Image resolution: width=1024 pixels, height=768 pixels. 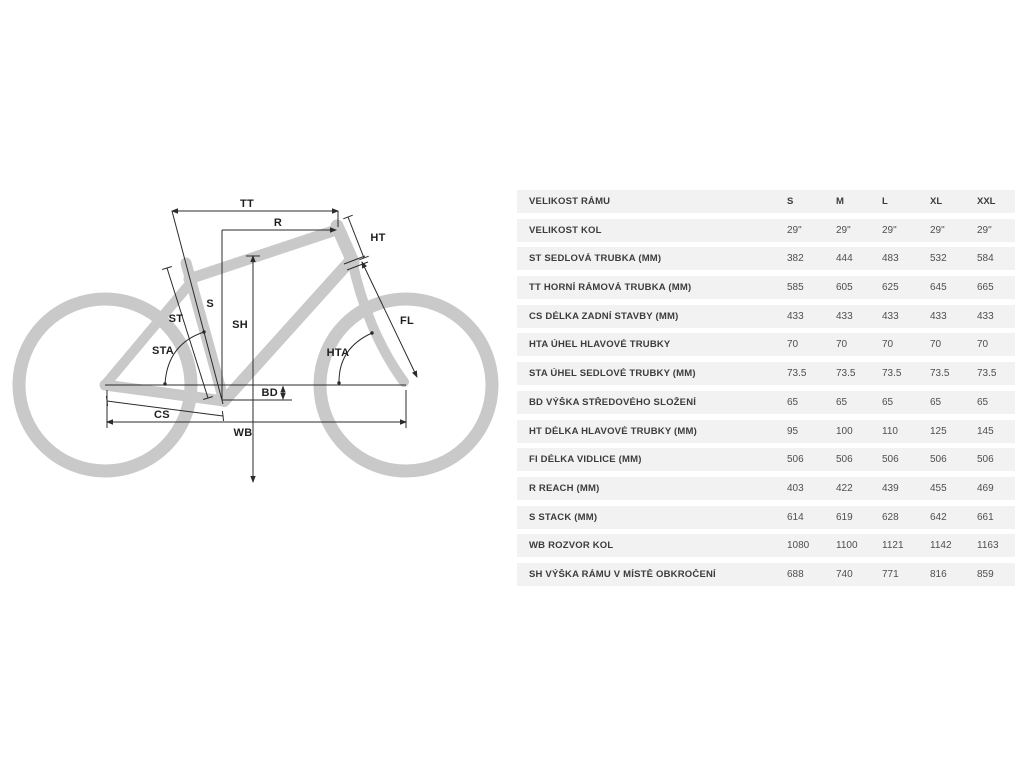 What do you see at coordinates (176, 319) in the screenshot?
I see `dim-label-st: ST` at bounding box center [176, 319].